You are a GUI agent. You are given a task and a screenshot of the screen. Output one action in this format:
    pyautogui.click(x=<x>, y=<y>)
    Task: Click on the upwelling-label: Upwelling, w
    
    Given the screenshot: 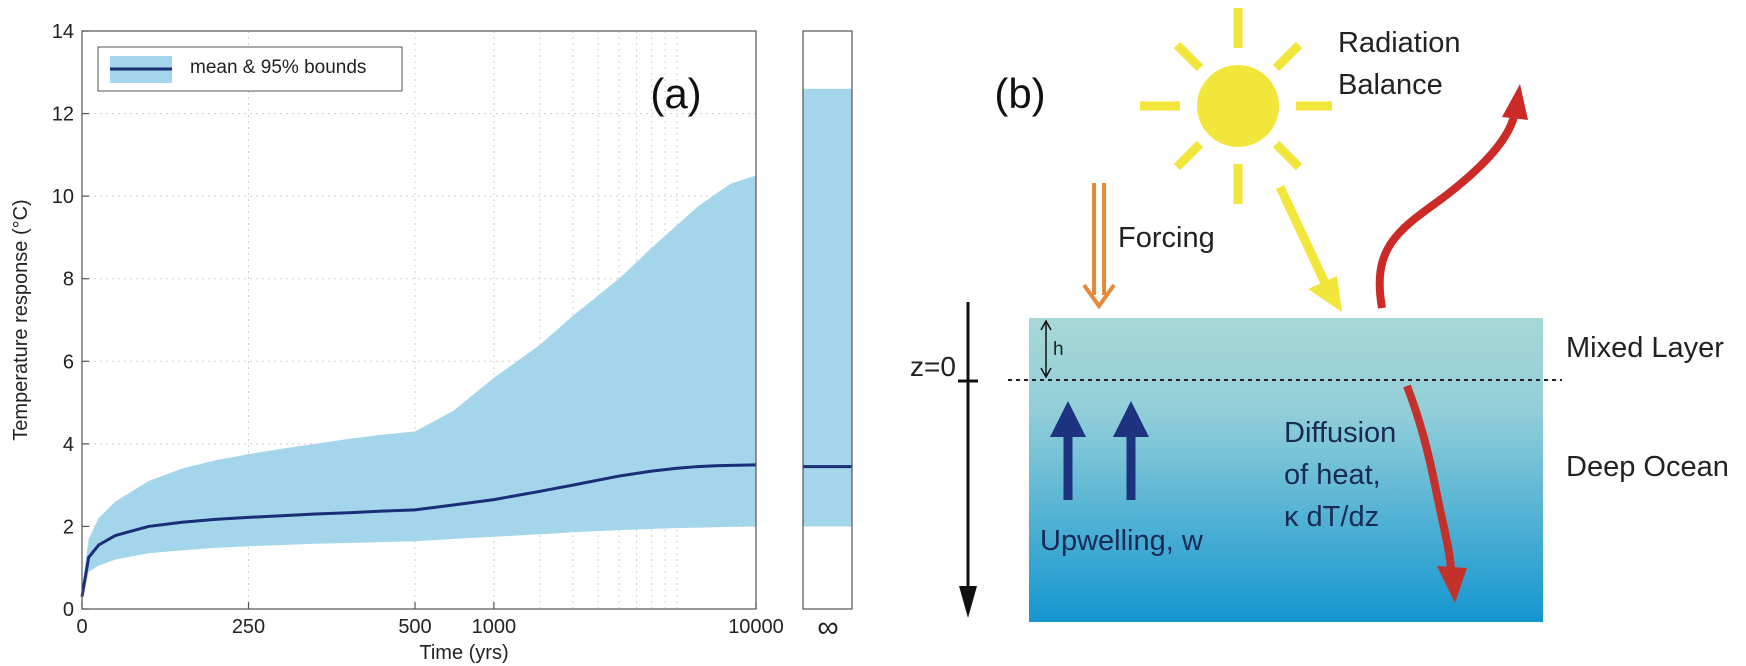 What is the action you would take?
    pyautogui.click(x=1122, y=541)
    